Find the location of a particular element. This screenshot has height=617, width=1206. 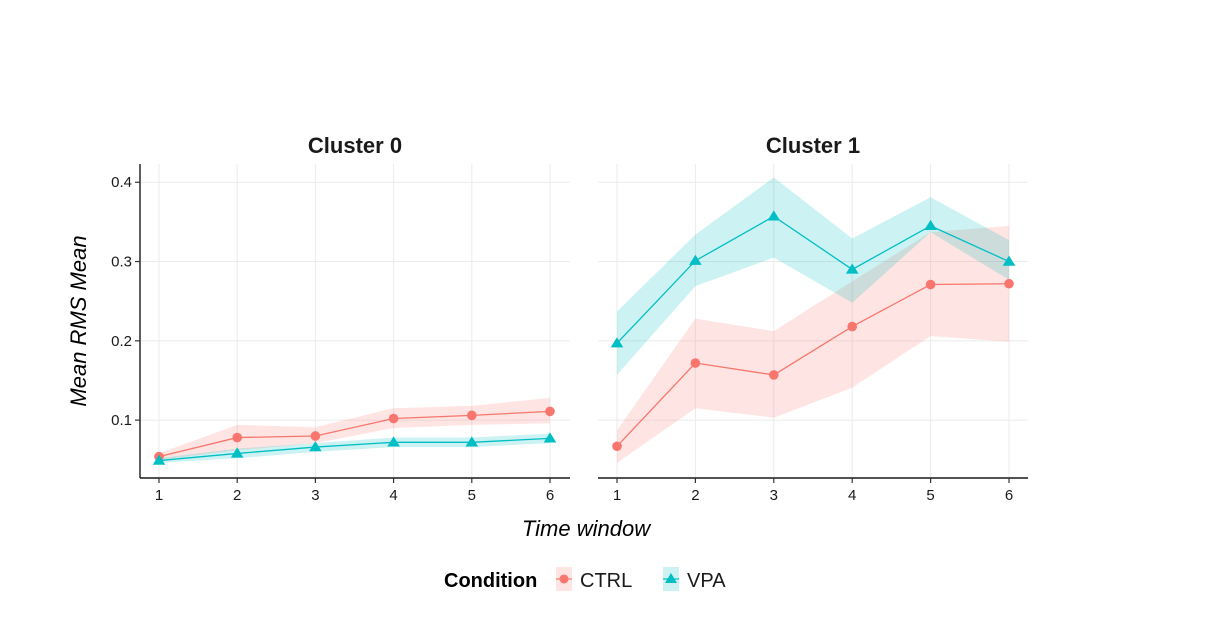

y-tick-label: 0.3 is located at coordinates (121, 262).